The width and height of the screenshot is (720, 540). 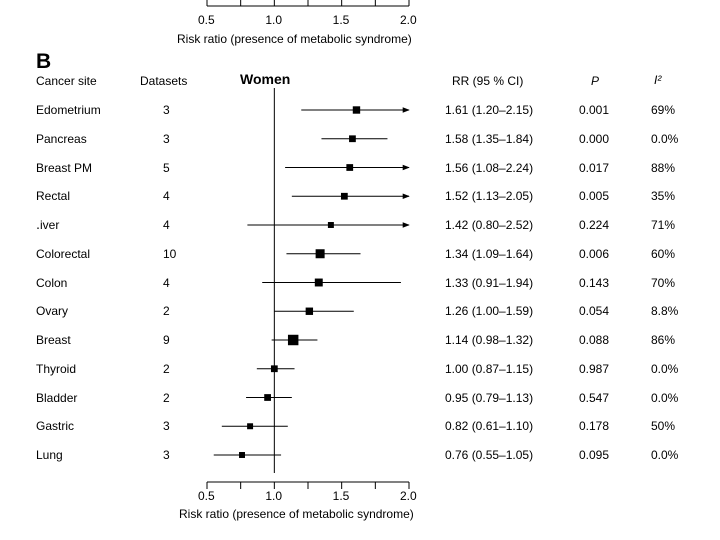 I want to click on row-site-label: Gastric, so click(x=55, y=426).